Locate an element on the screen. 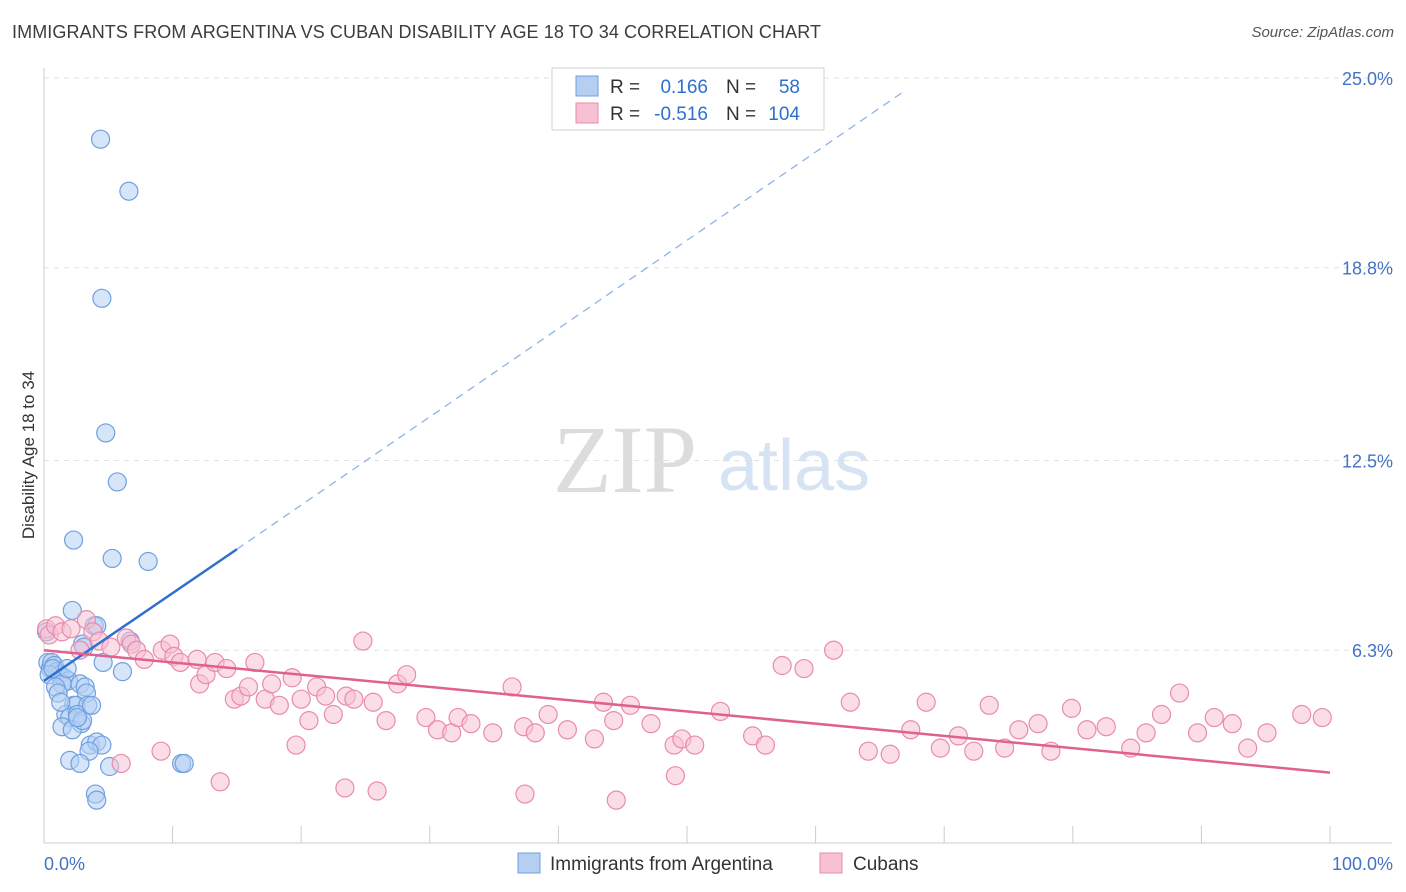 The width and height of the screenshot is (1406, 892). x-tick-label-0: 0.0% is located at coordinates (64, 864).